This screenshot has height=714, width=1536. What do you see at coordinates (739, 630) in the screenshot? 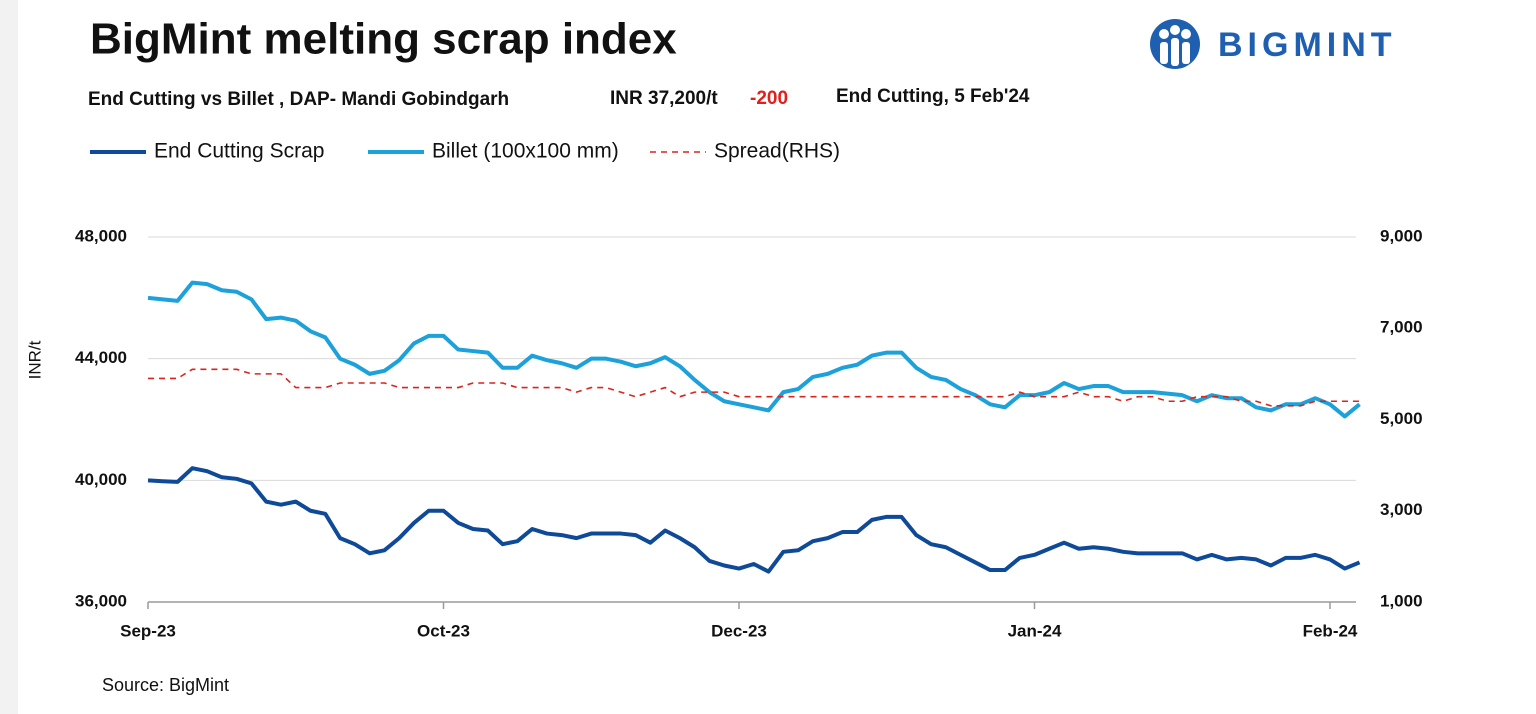
I see `x-tick-label: Dec-23` at bounding box center [739, 630].